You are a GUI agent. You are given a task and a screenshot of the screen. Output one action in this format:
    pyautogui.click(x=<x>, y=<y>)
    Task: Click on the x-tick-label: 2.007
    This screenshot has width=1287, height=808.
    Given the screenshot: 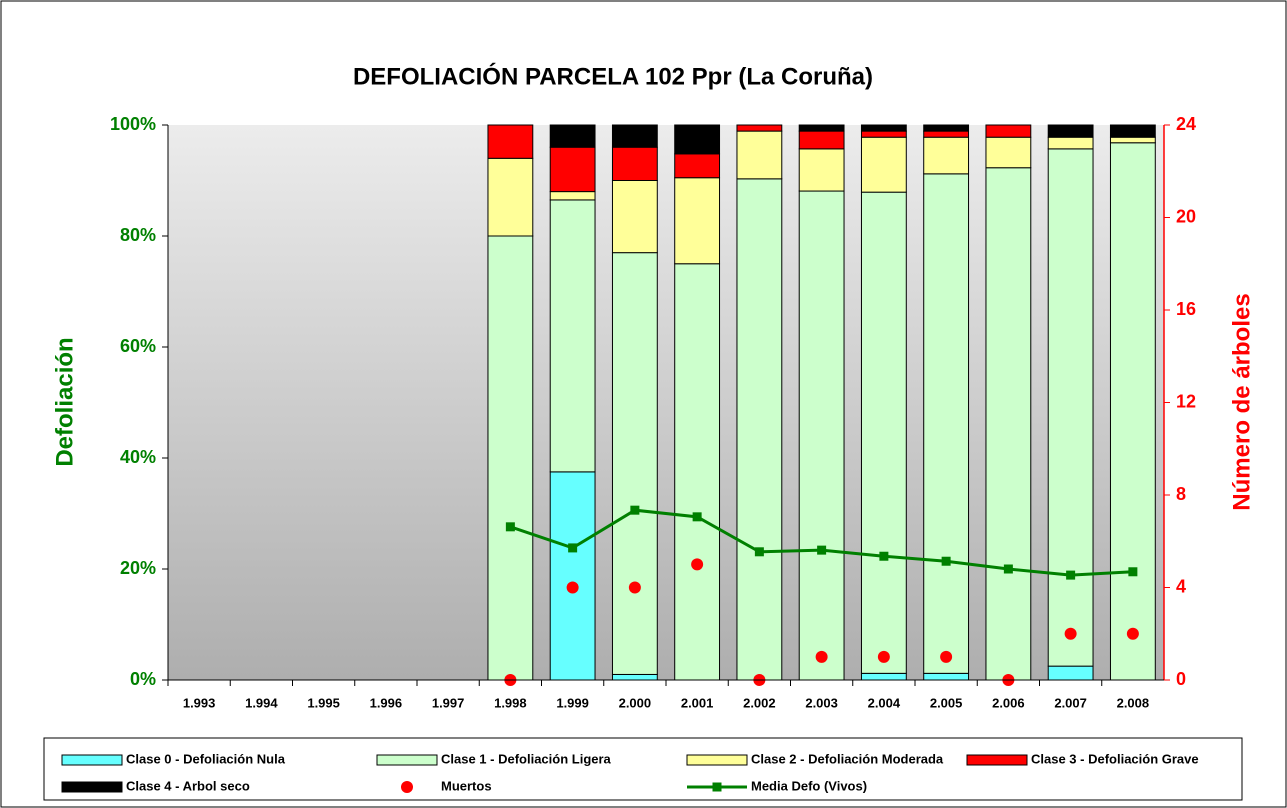 What is the action you would take?
    pyautogui.click(x=1070, y=702)
    